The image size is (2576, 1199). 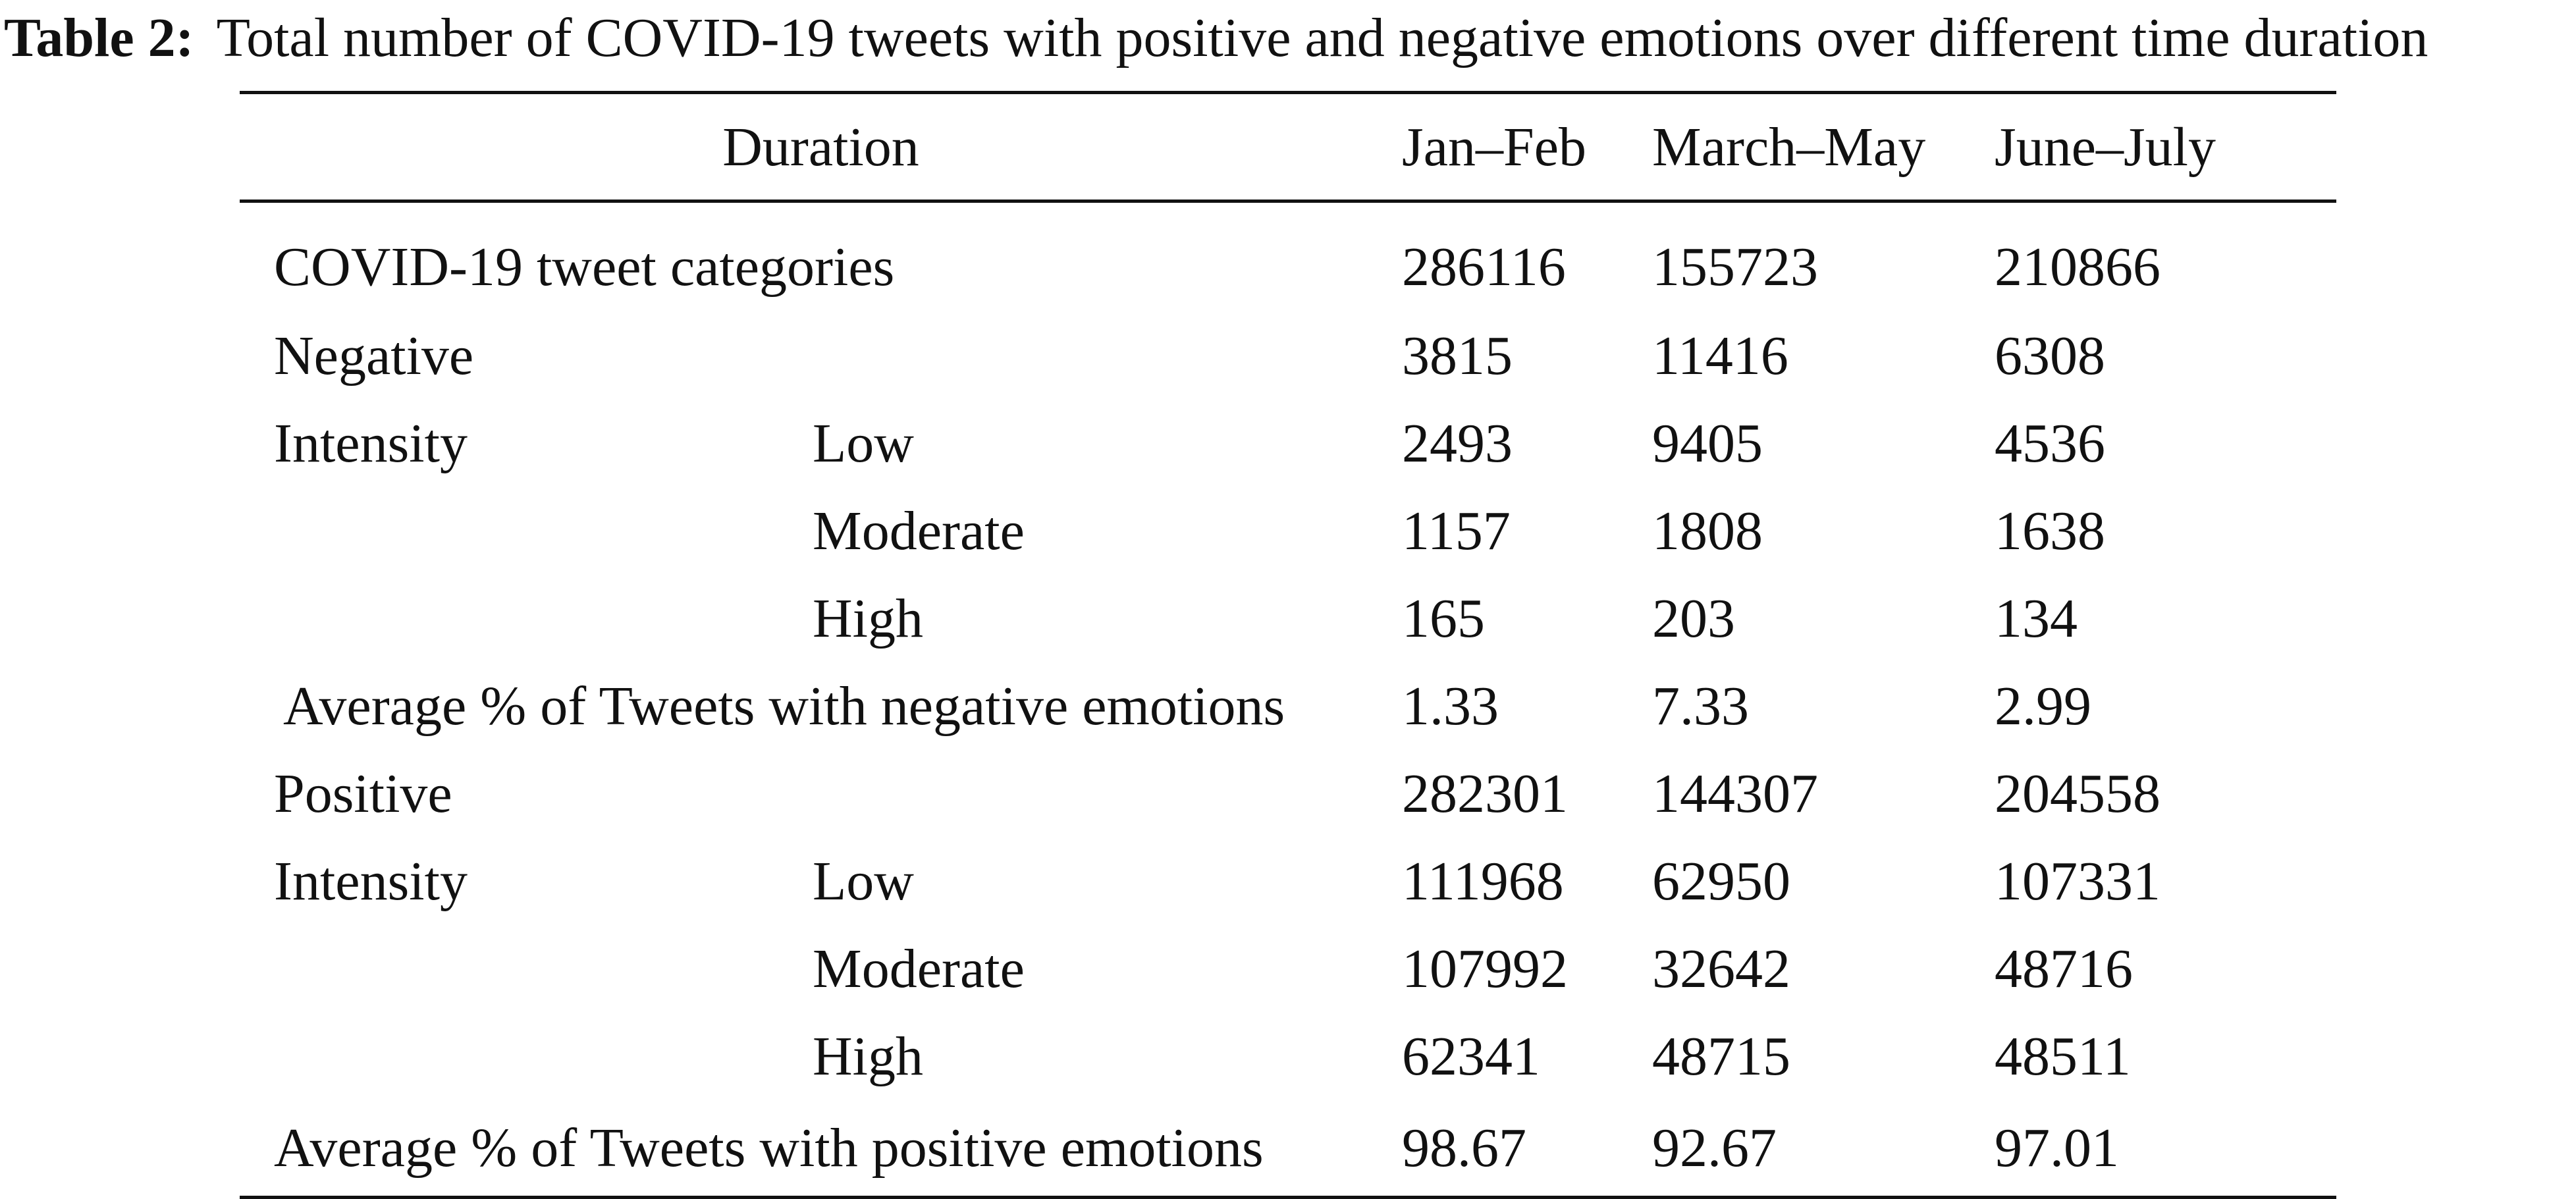 What do you see at coordinates (1700, 706) in the screenshot?
I see `cell-march-may: 7.33` at bounding box center [1700, 706].